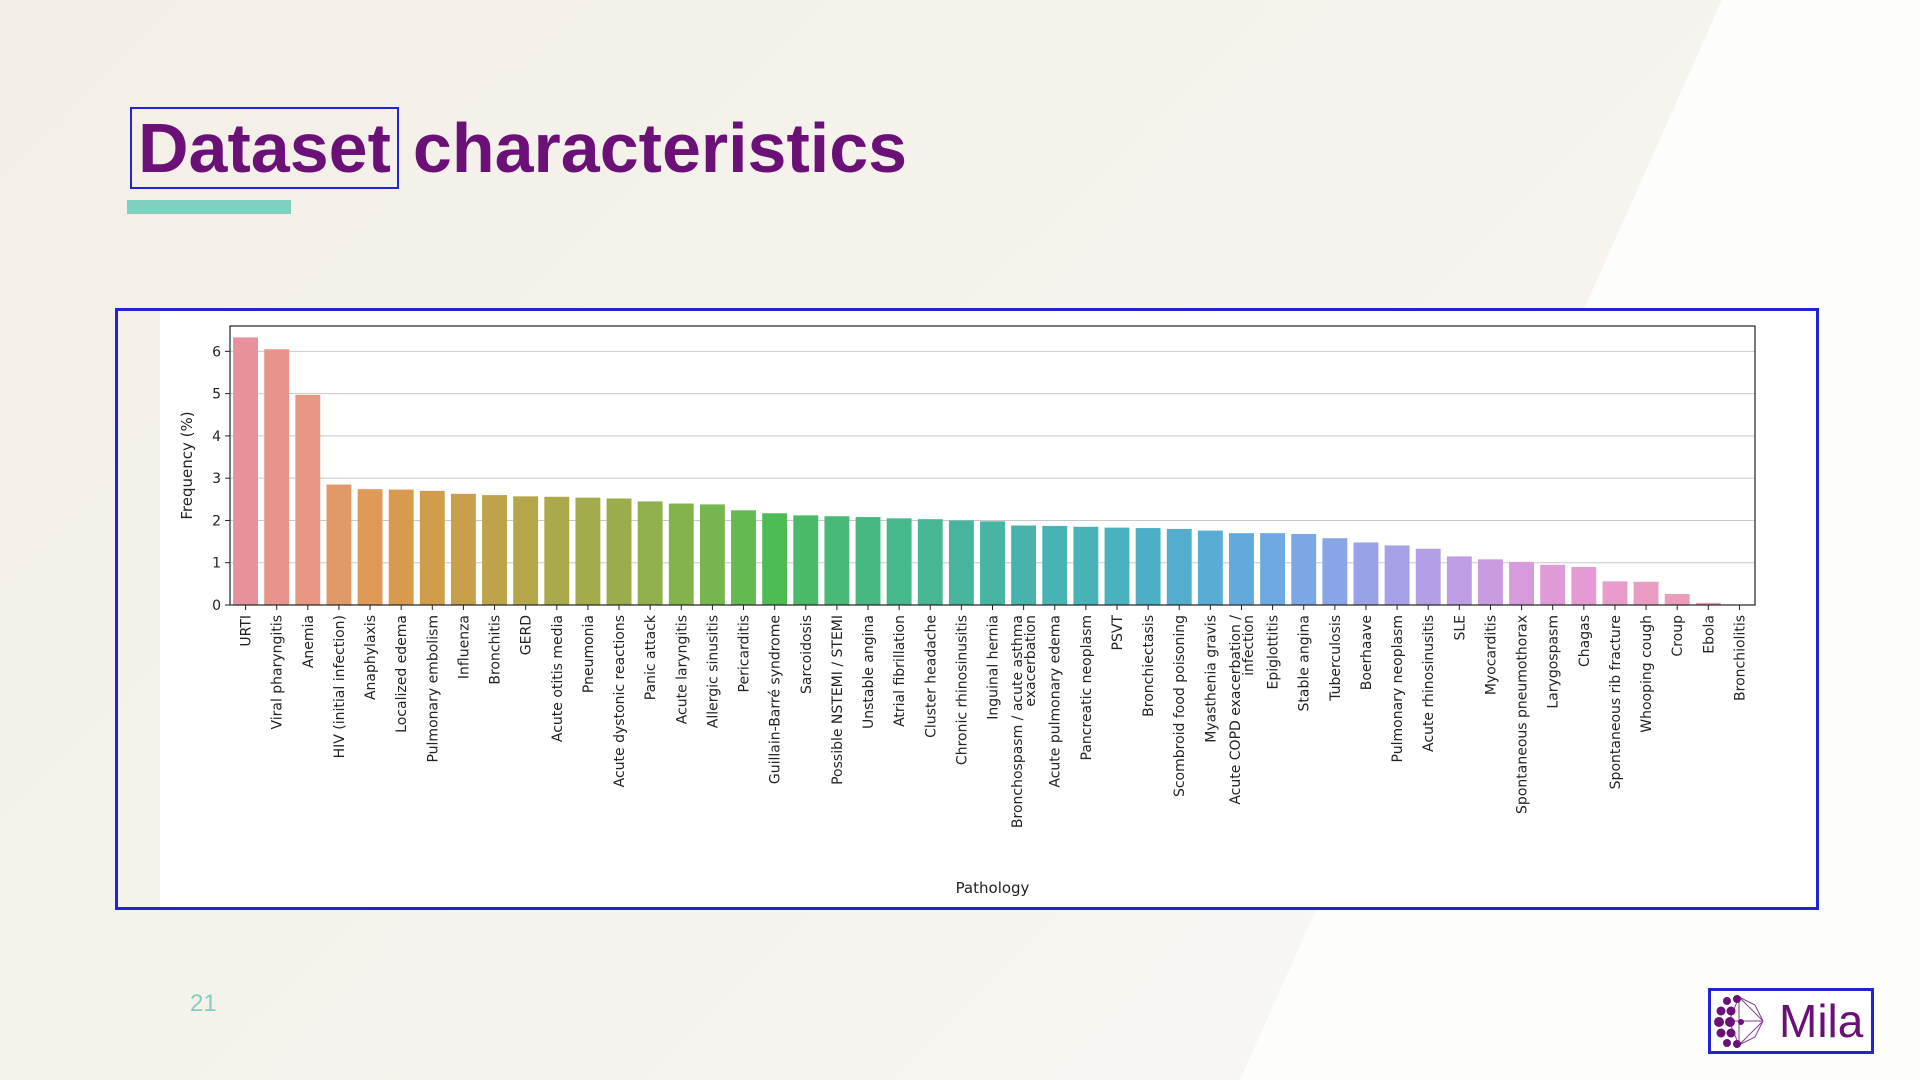 The height and width of the screenshot is (1080, 1920). What do you see at coordinates (1616, 702) in the screenshot?
I see `x-tick-label: Spontaneous rib fracture` at bounding box center [1616, 702].